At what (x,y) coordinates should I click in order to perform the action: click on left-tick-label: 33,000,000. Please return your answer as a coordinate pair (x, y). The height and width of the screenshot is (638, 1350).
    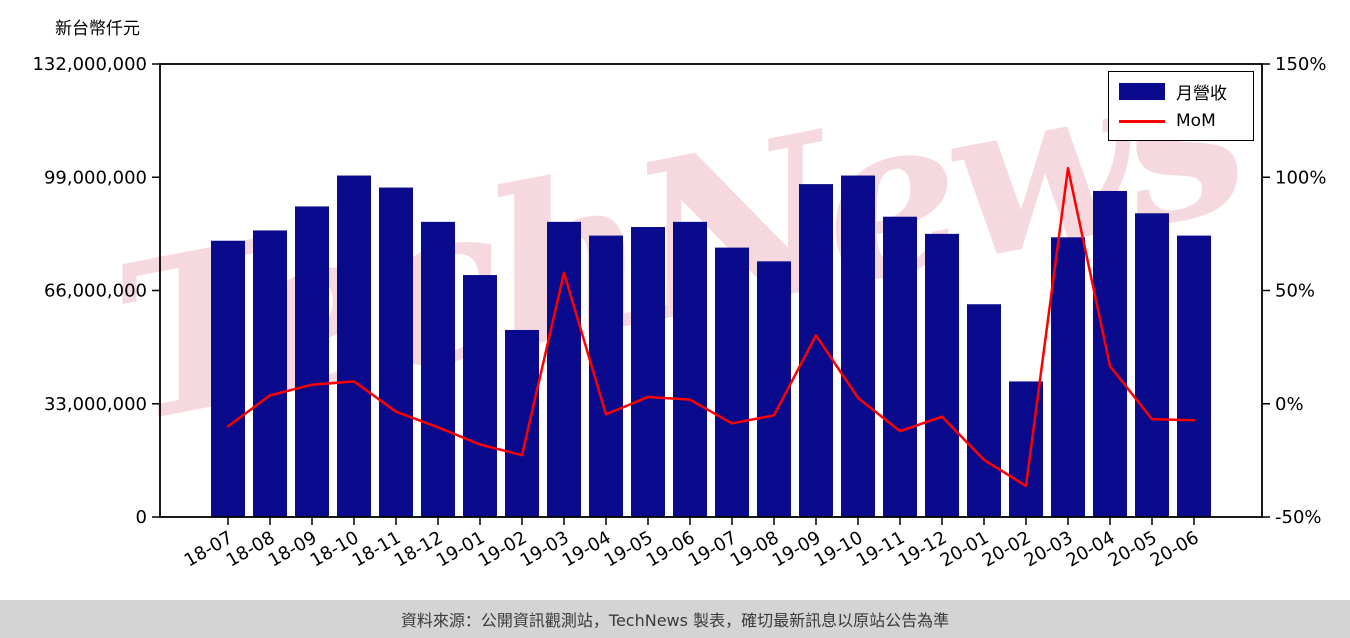
    Looking at the image, I should click on (95, 404).